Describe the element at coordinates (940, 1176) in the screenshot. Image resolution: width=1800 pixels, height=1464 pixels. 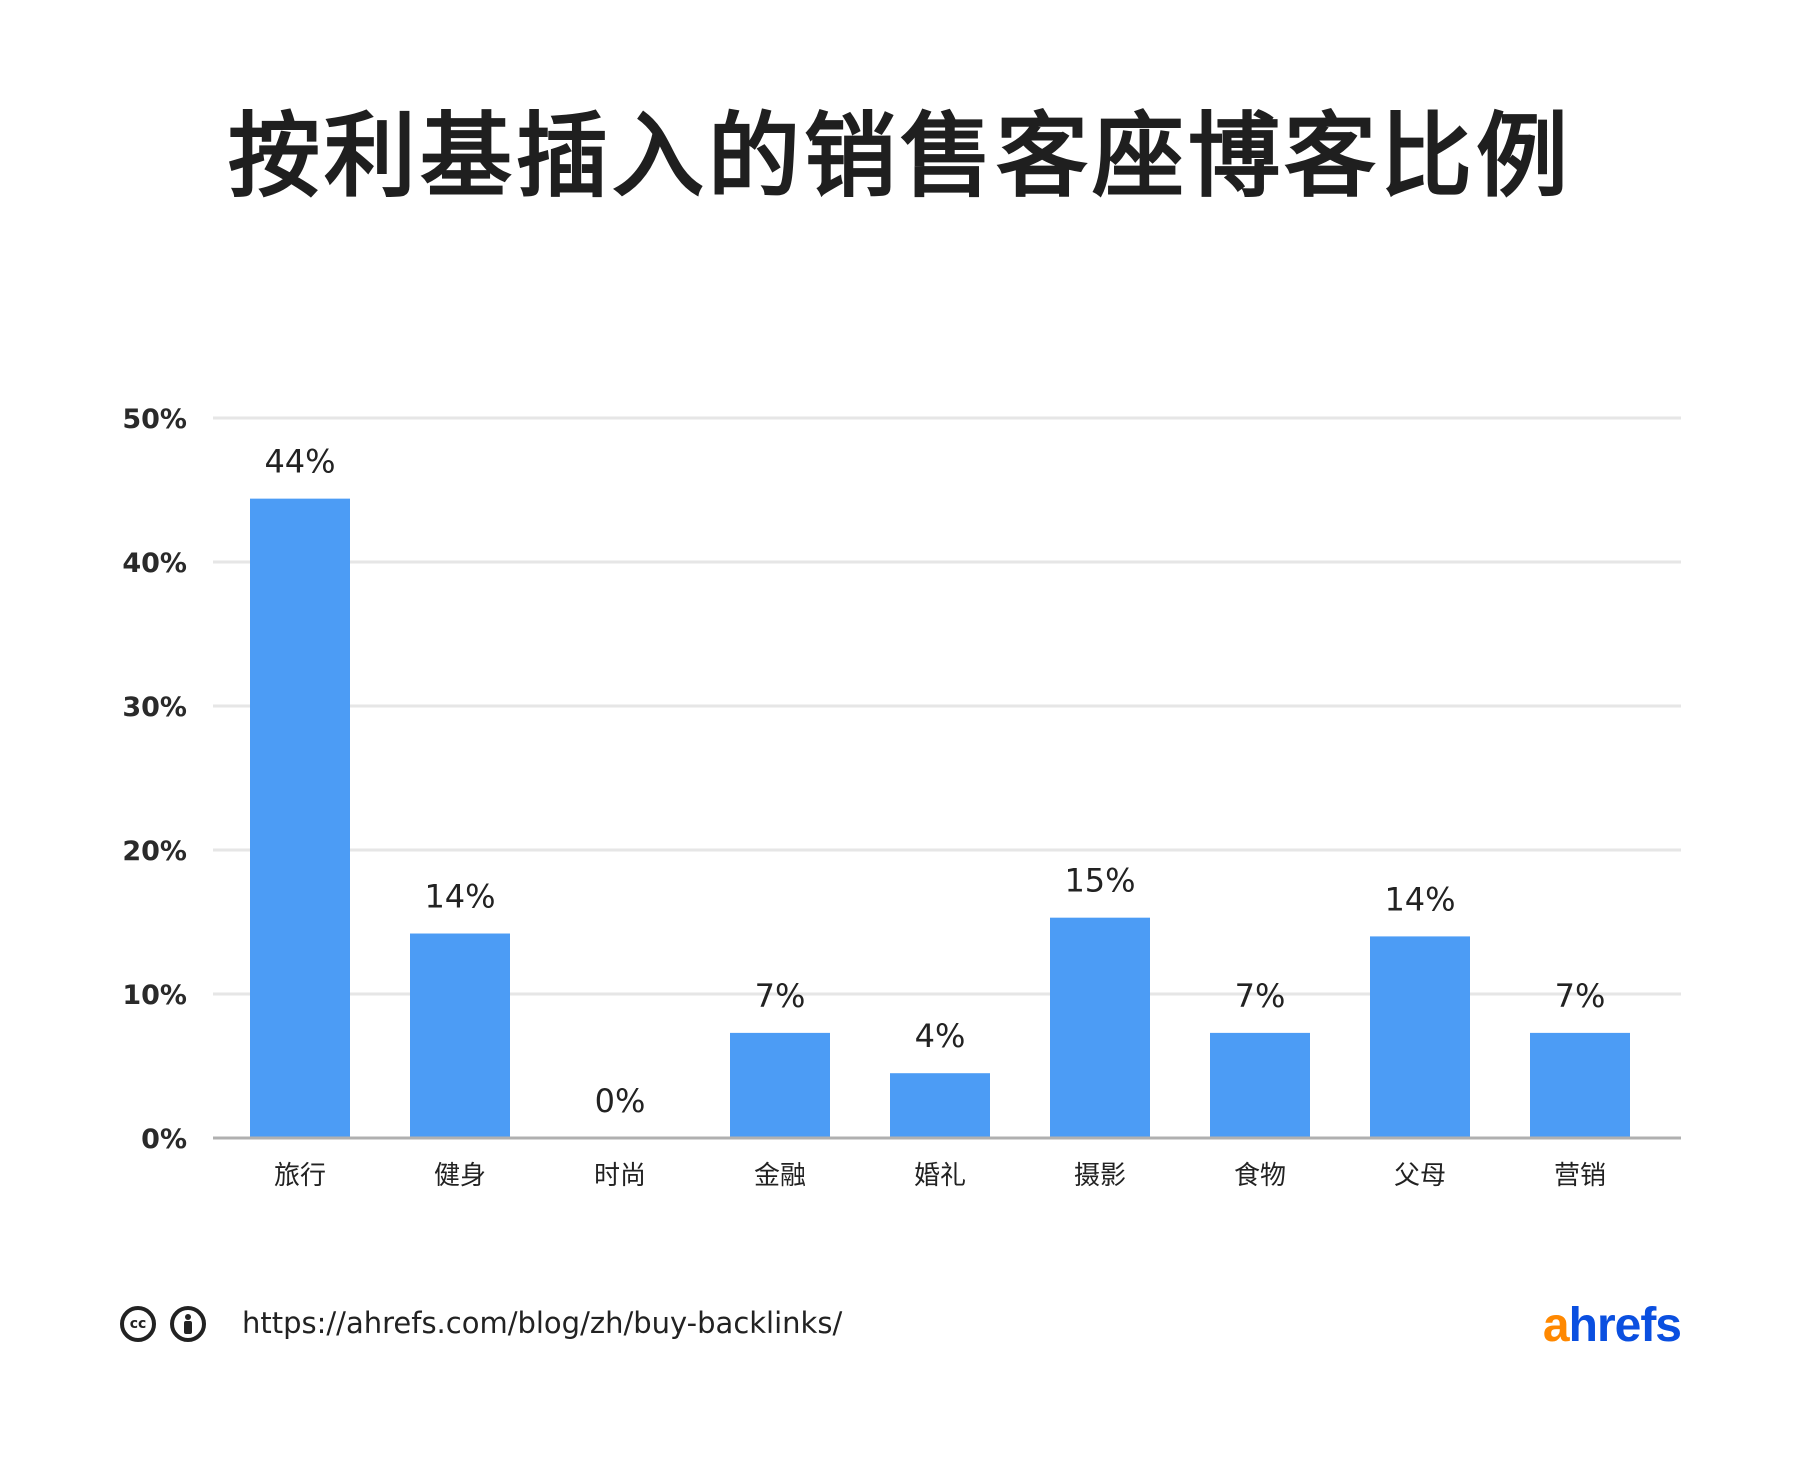
I see `x-tick-label: 婚礼` at that location.